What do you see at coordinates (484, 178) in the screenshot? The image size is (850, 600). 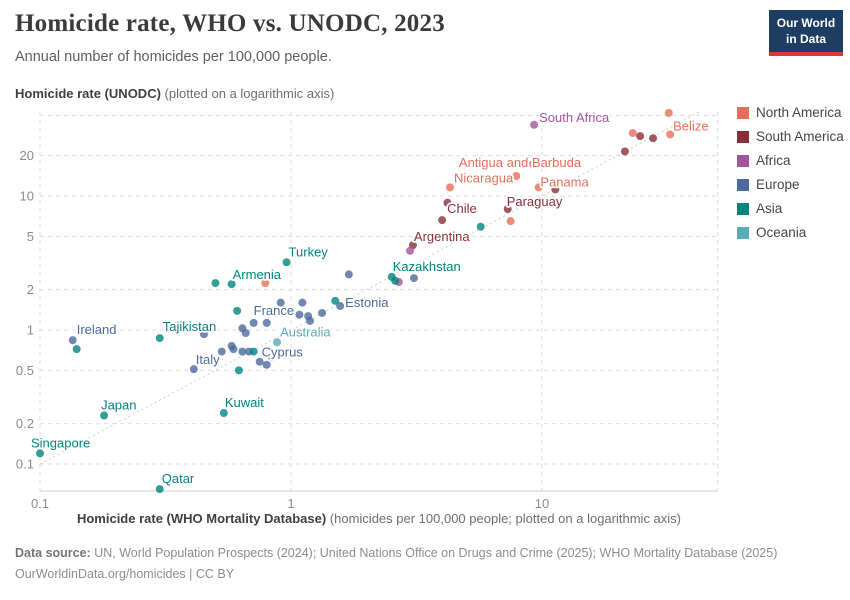 I see `country-label: Nicaragua` at bounding box center [484, 178].